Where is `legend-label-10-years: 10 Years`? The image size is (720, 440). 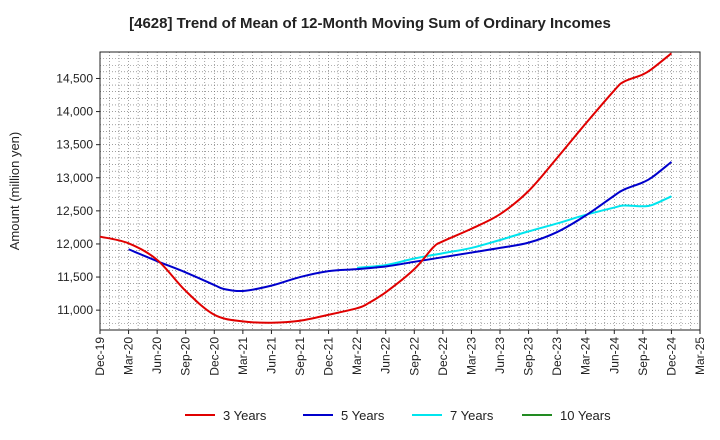
legend-label-10-years: 10 Years is located at coordinates (585, 415).